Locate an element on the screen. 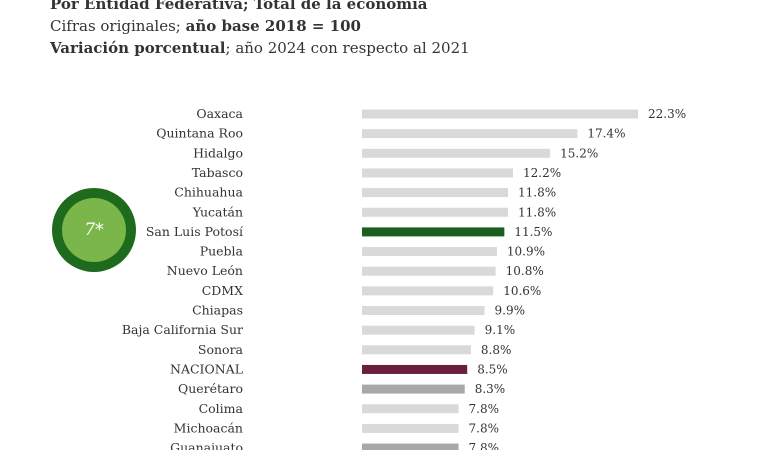  category-label: Chiapas is located at coordinates (217, 310).